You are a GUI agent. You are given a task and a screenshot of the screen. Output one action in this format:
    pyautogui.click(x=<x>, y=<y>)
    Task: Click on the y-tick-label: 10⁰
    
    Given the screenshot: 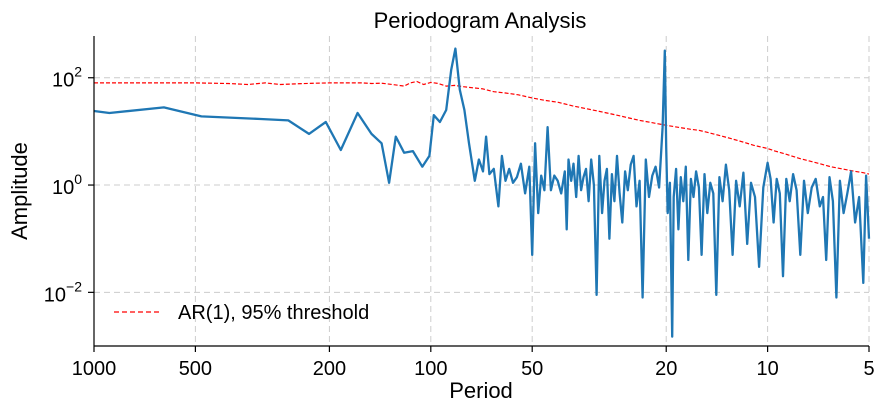 What is the action you would take?
    pyautogui.click(x=67, y=185)
    